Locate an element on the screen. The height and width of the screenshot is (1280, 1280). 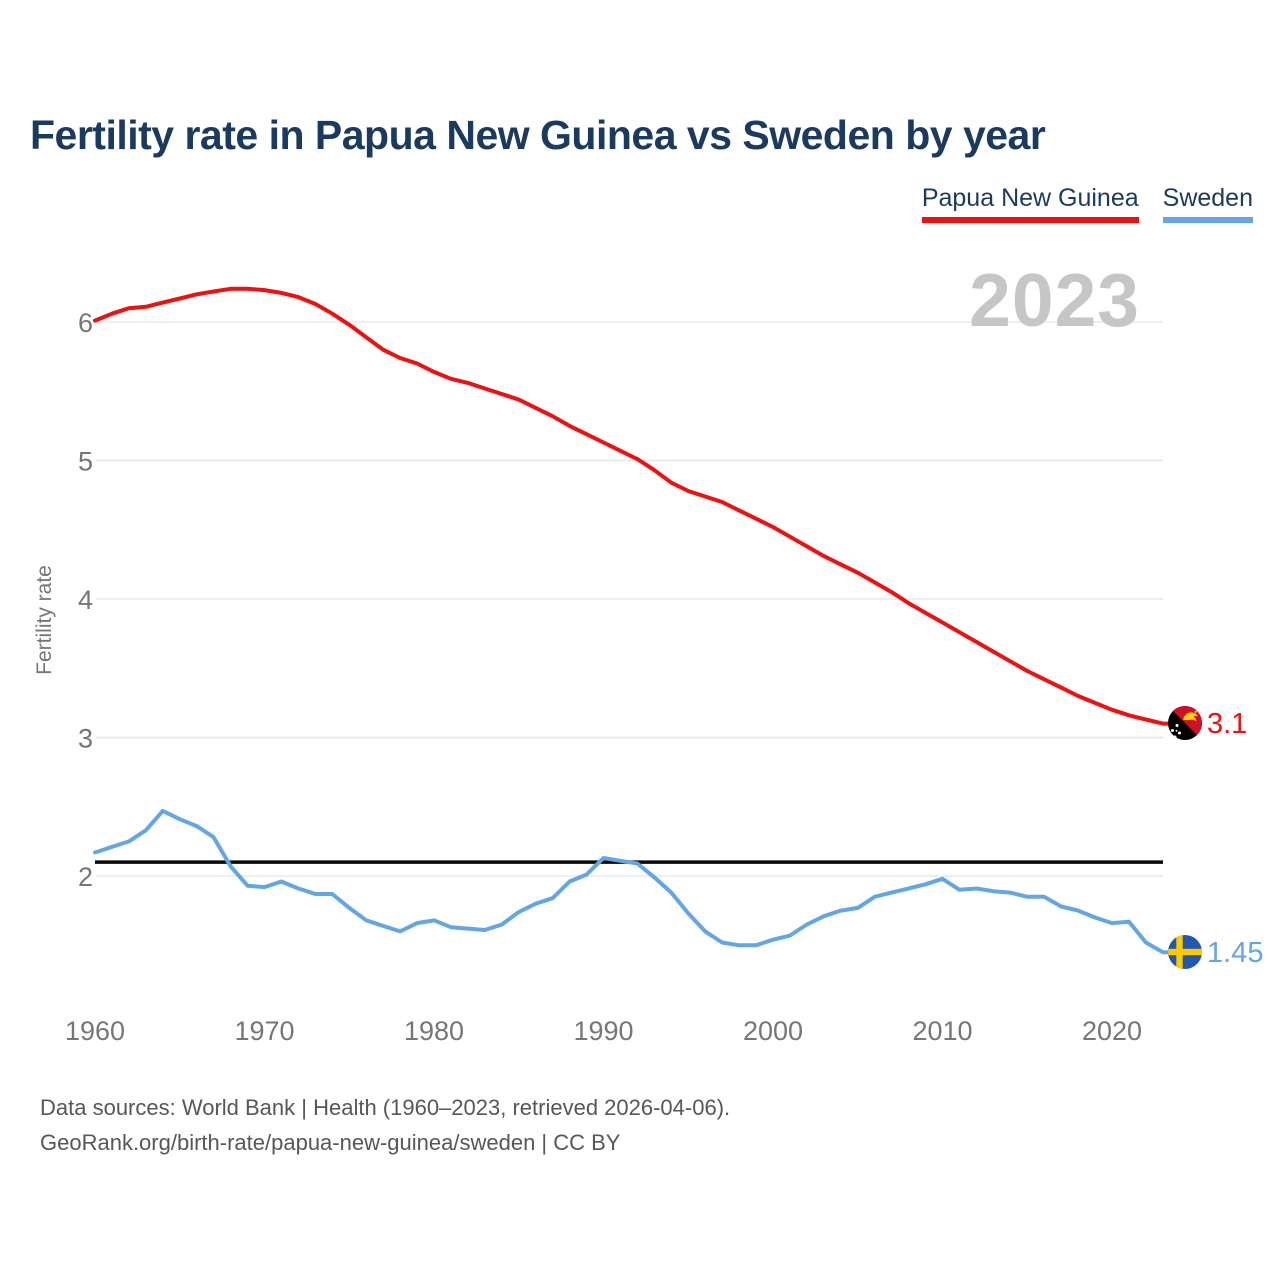
x-tick-label-1960: 1960 is located at coordinates (95, 1031).